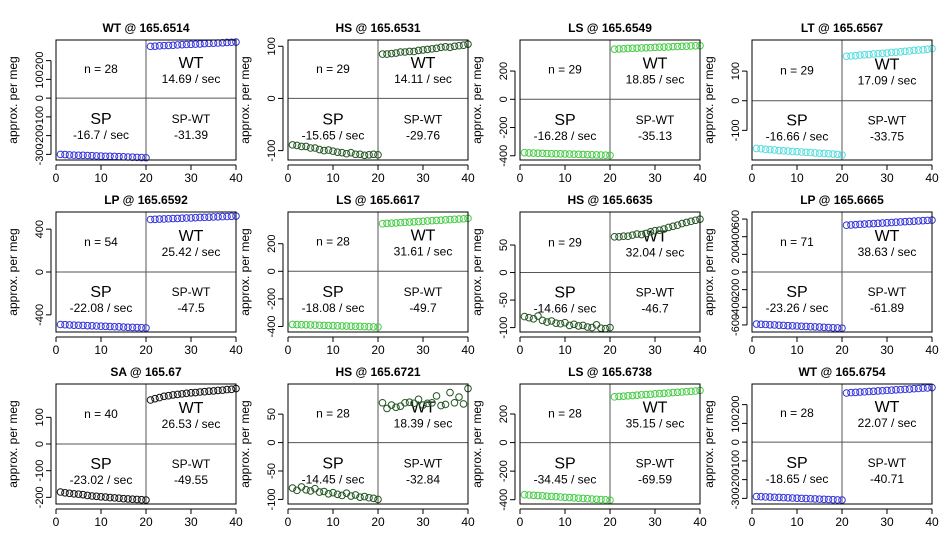 The height and width of the screenshot is (550, 950). I want to click on y-tick-label: 600, so click(736, 219).